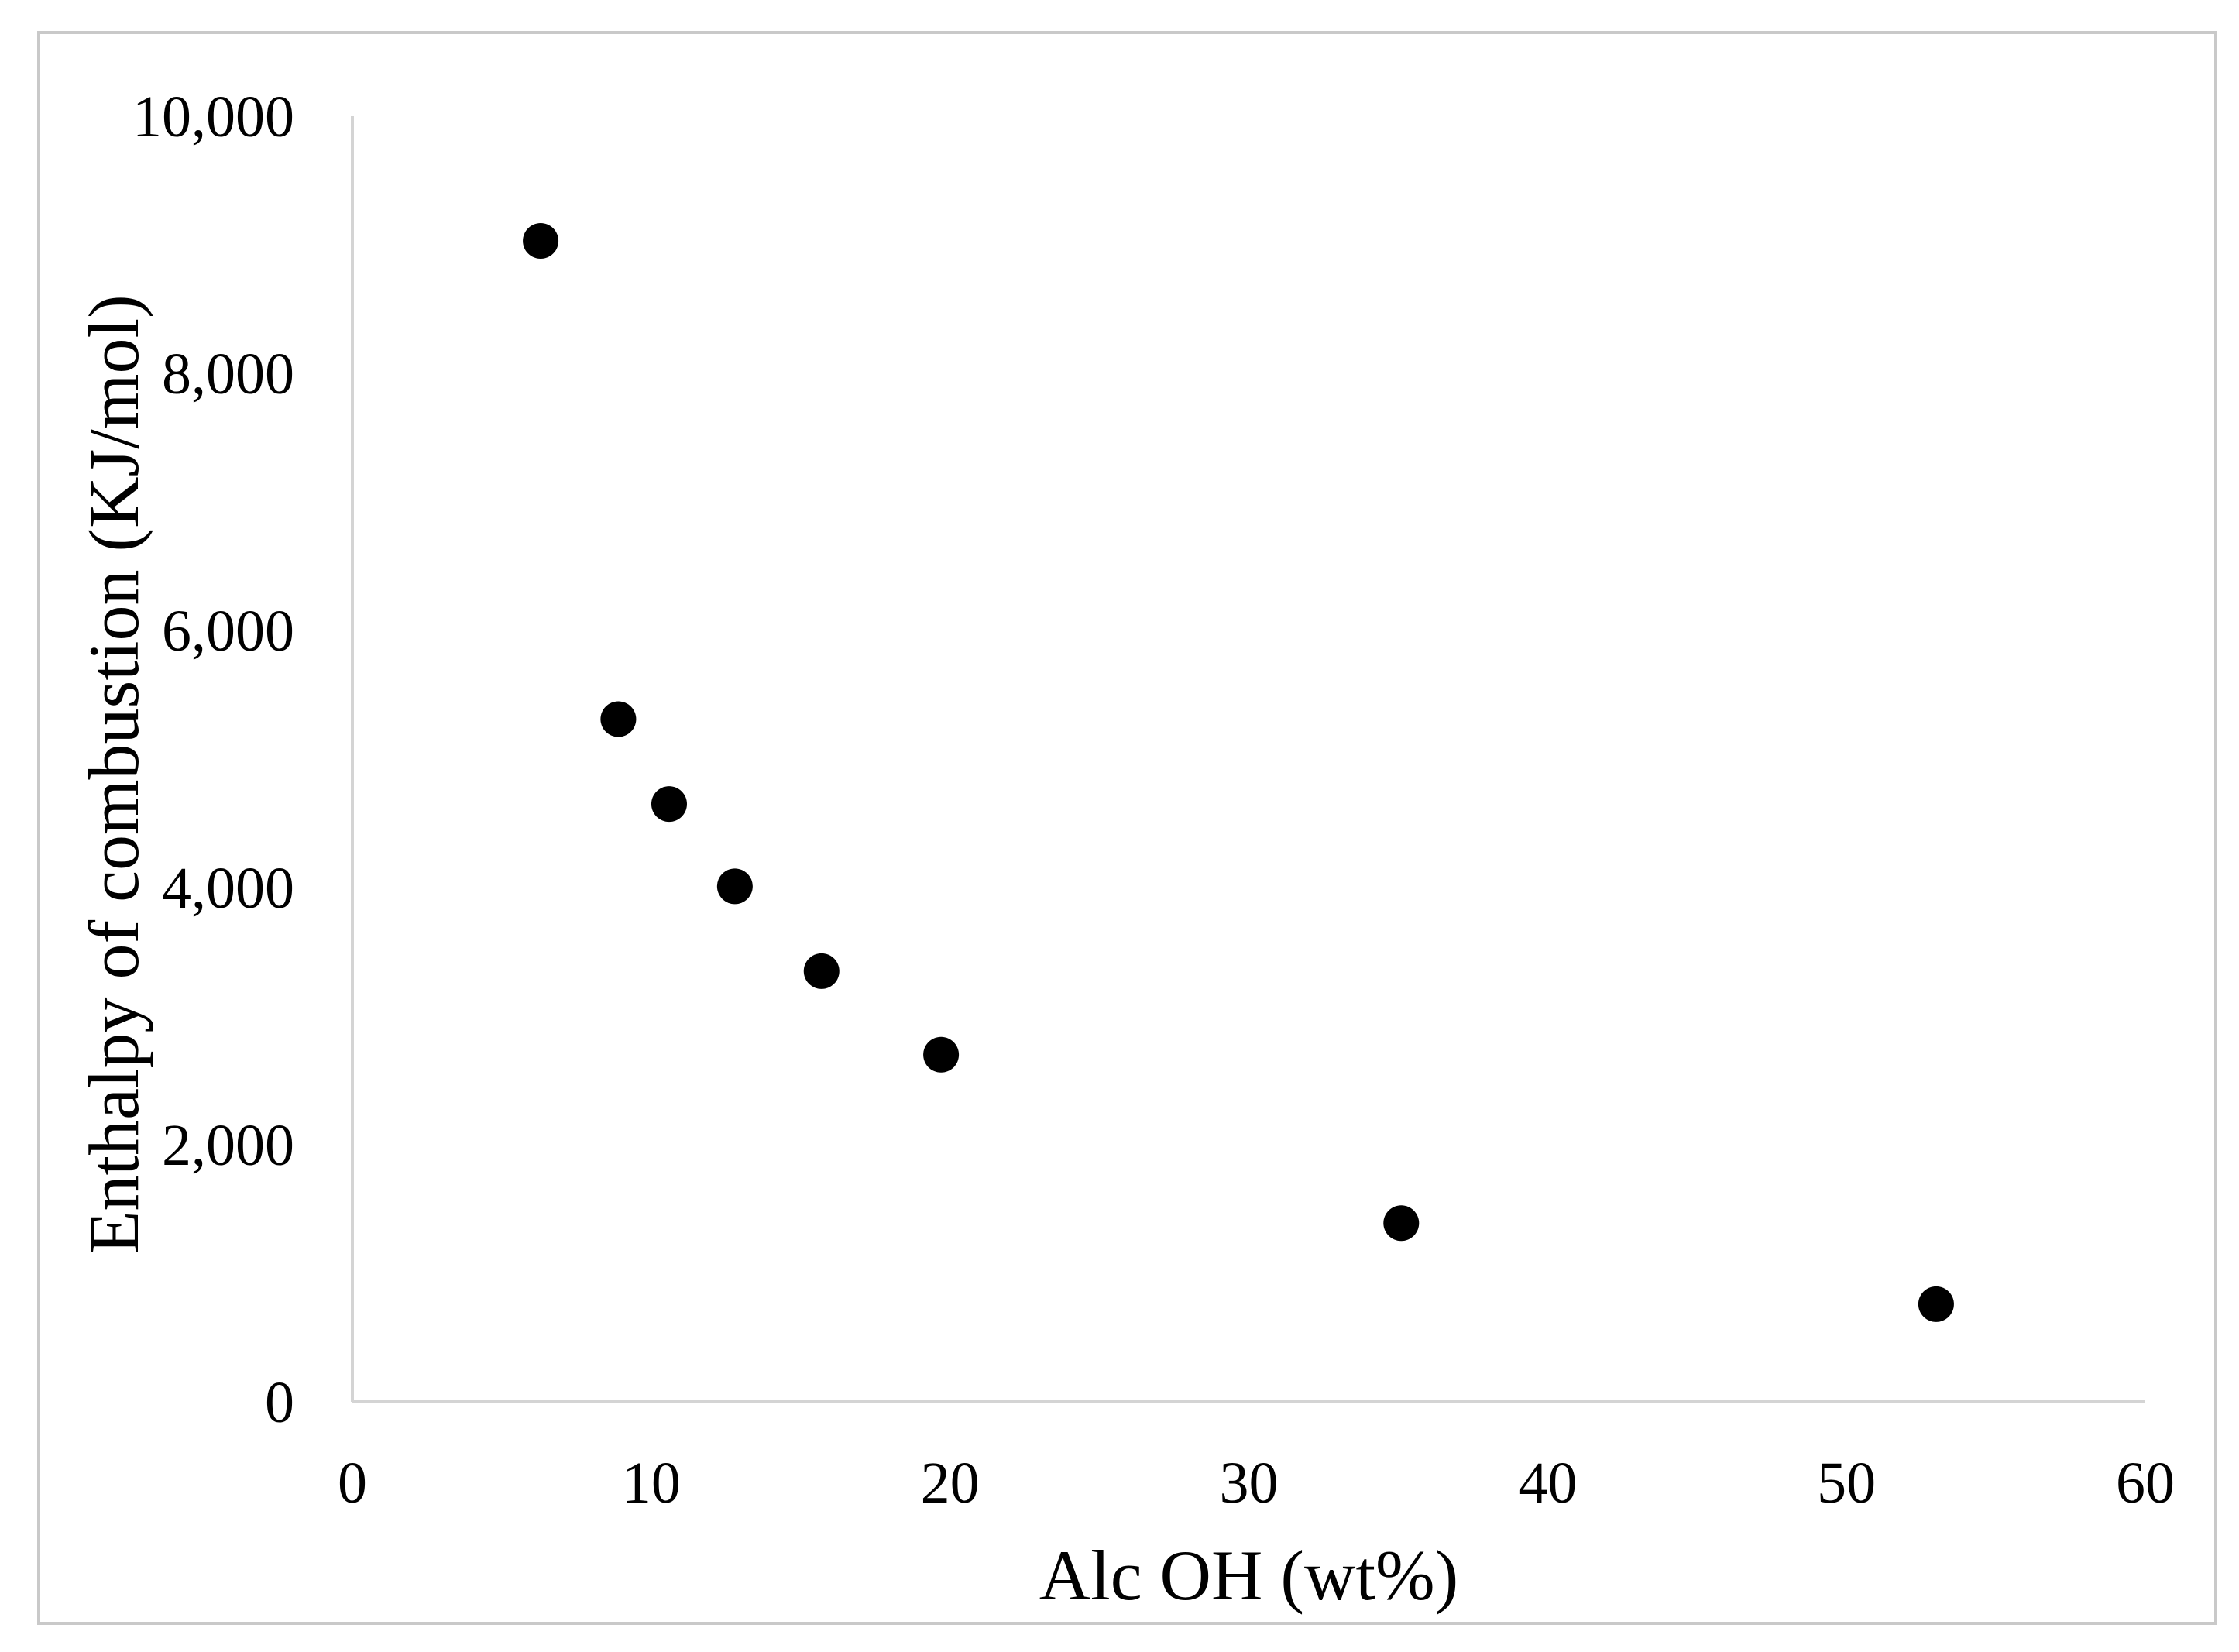 This screenshot has height=1652, width=2239. What do you see at coordinates (651, 1483) in the screenshot?
I see `x-tick-label: 10` at bounding box center [651, 1483].